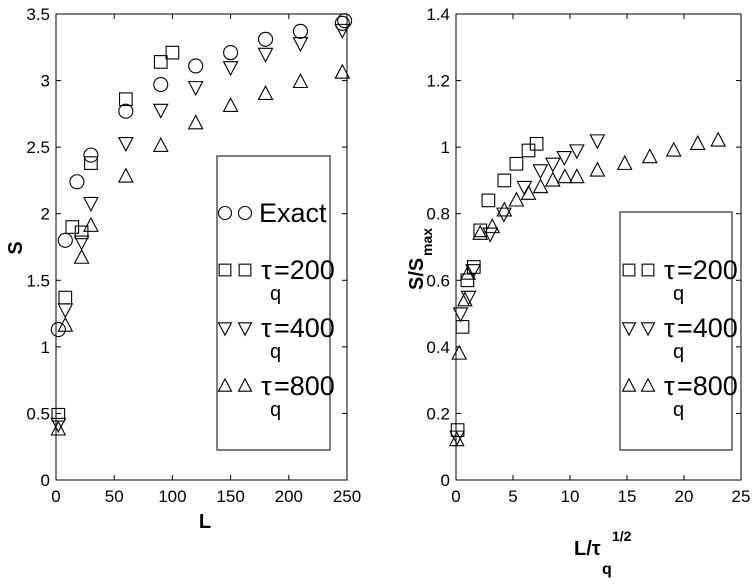 The height and width of the screenshot is (585, 756). I want to click on y-axis-label: S/S, so click(417, 274).